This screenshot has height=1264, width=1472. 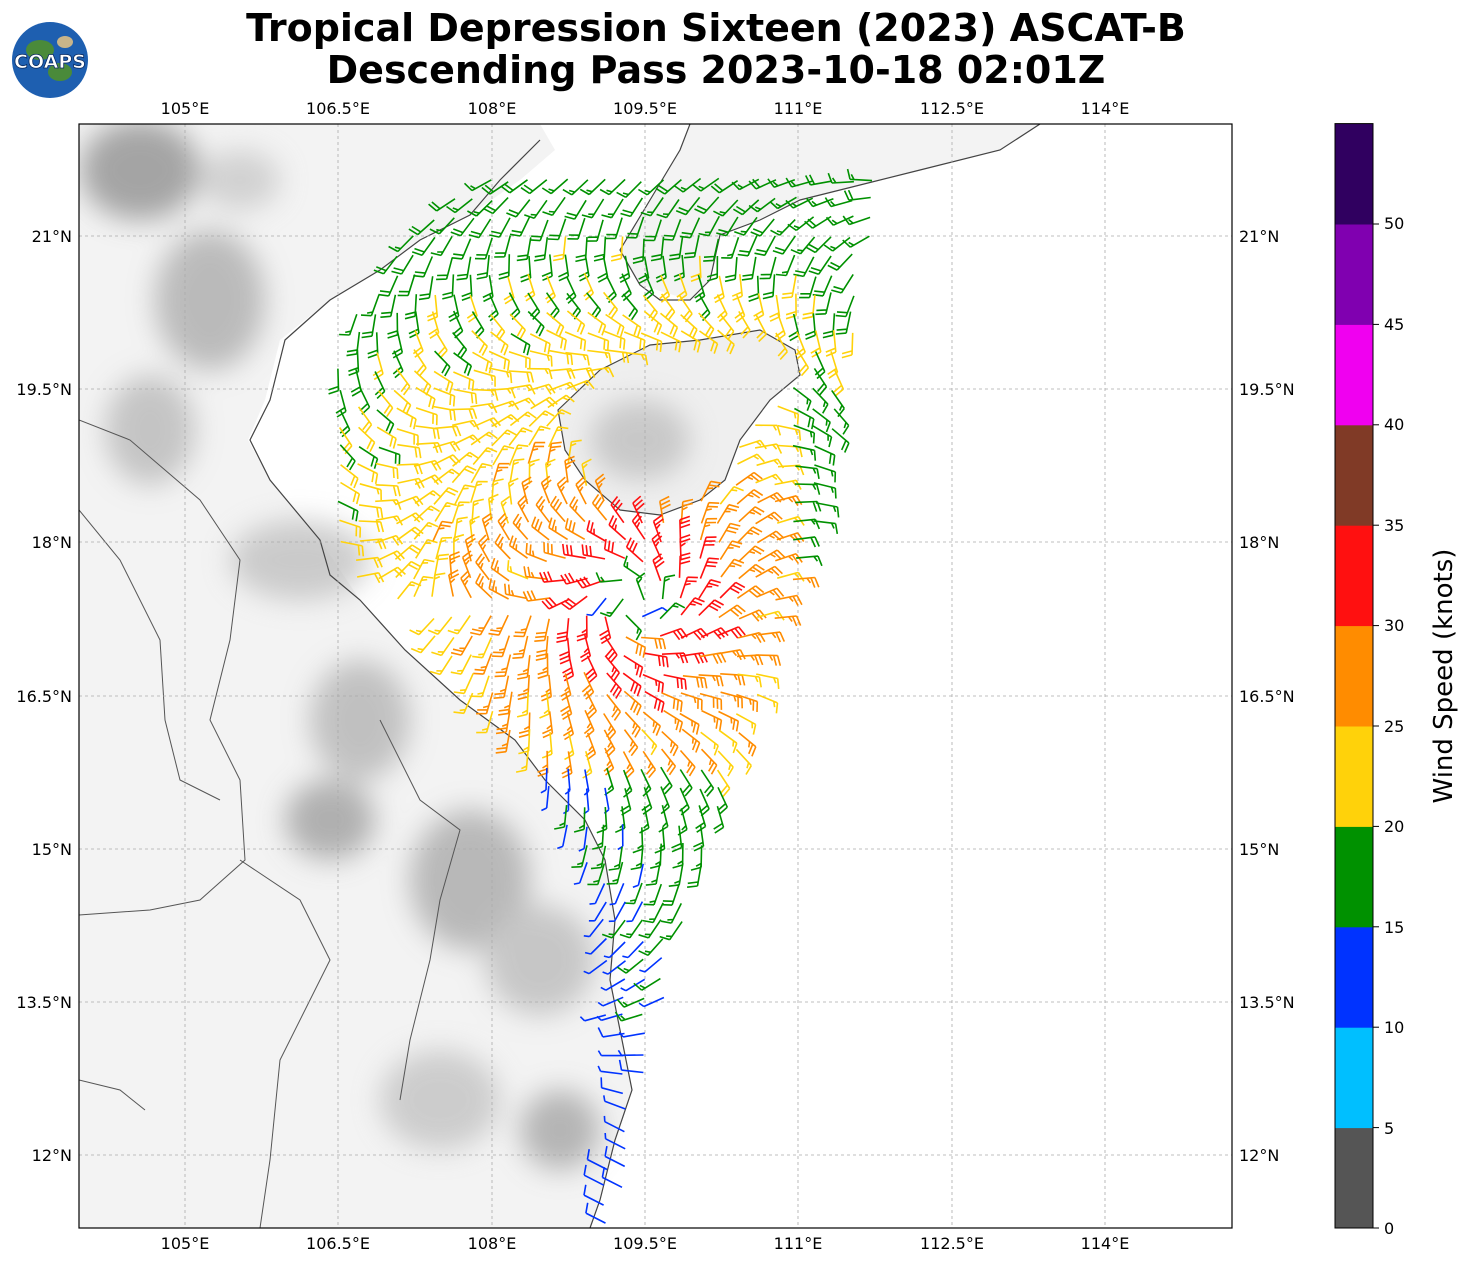 What do you see at coordinates (1394, 223) in the screenshot?
I see `colorbar-tick: 50` at bounding box center [1394, 223].